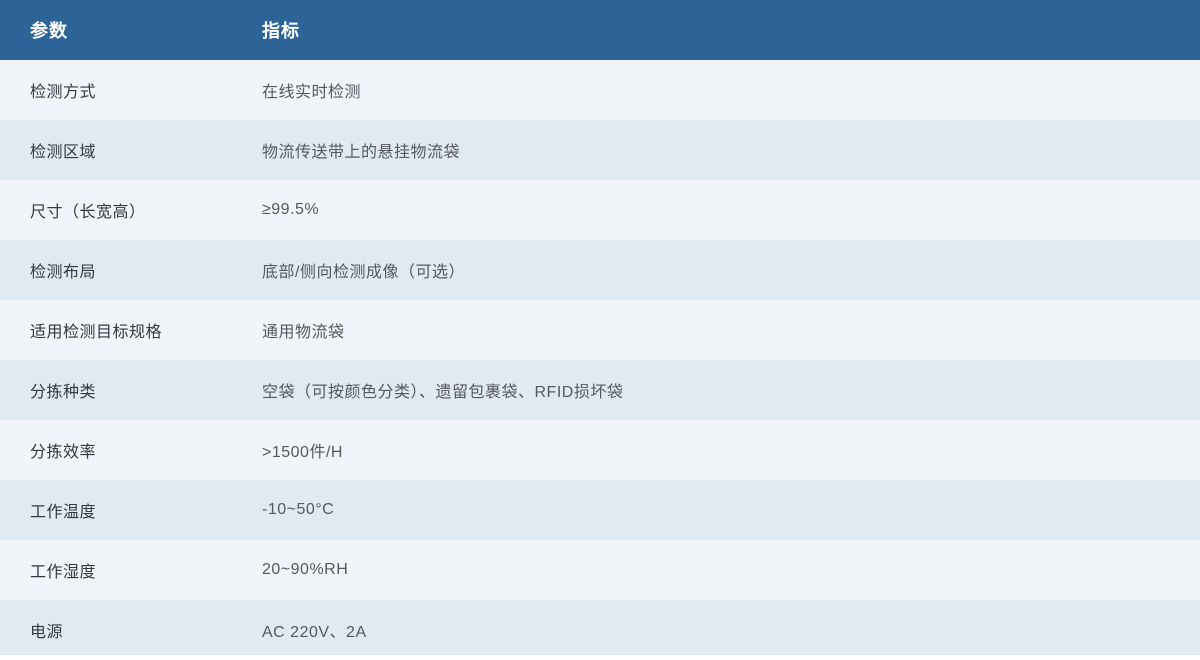 This screenshot has height=660, width=1200. What do you see at coordinates (63, 512) in the screenshot?
I see `param-cell: 工作温度` at bounding box center [63, 512].